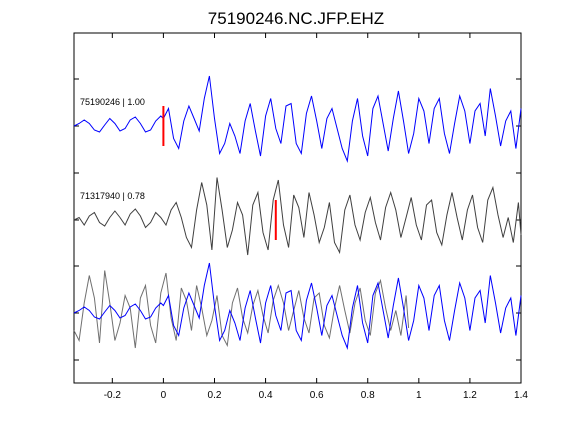  I want to click on x-tick-label: 0, so click(164, 395).